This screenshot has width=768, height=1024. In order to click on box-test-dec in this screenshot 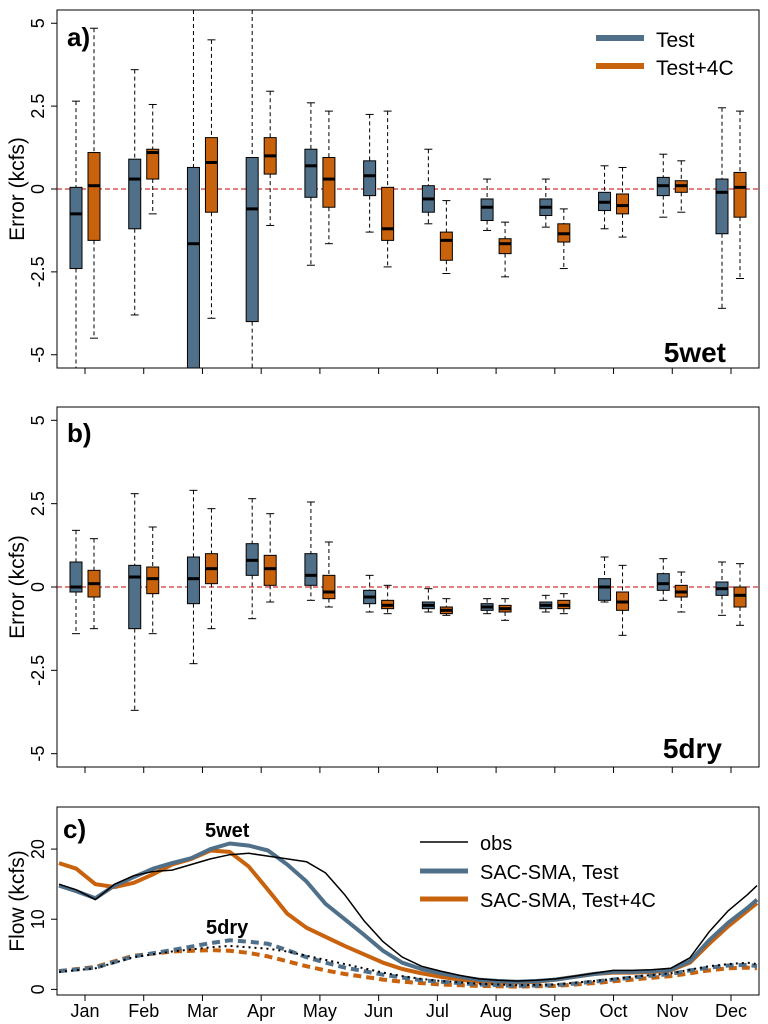, I will do `click(722, 588)`.